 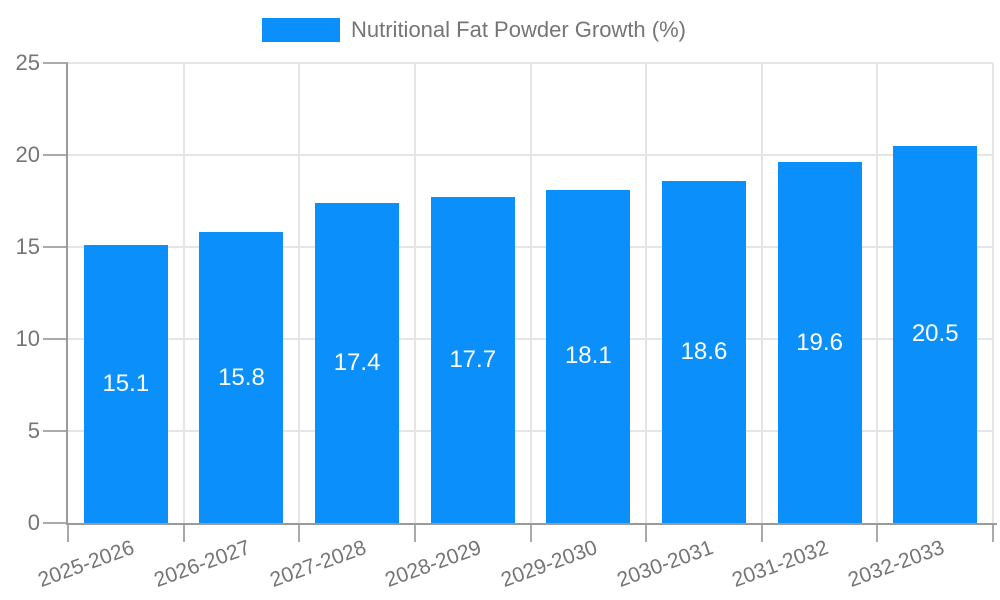 What do you see at coordinates (67, 293) in the screenshot?
I see `y-axis-line` at bounding box center [67, 293].